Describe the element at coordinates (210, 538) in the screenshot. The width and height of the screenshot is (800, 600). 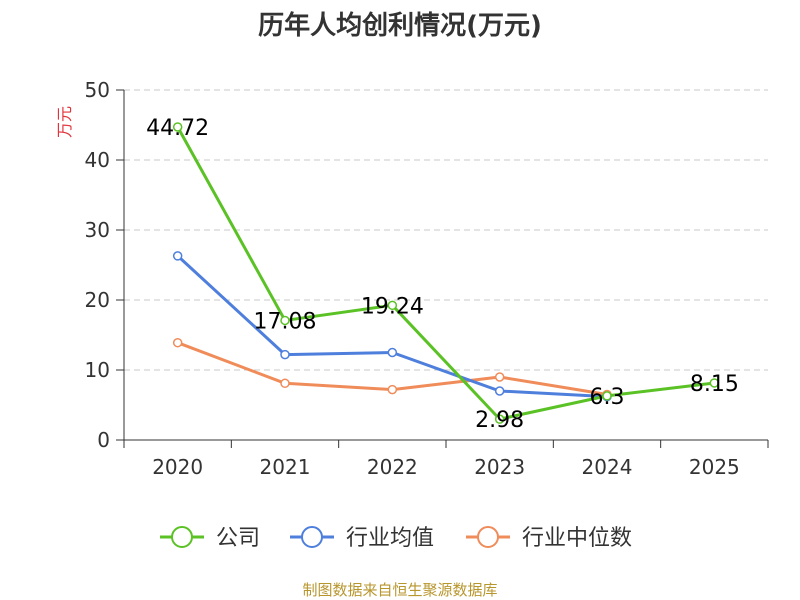
I see `legend-item-1: 公司` at that location.